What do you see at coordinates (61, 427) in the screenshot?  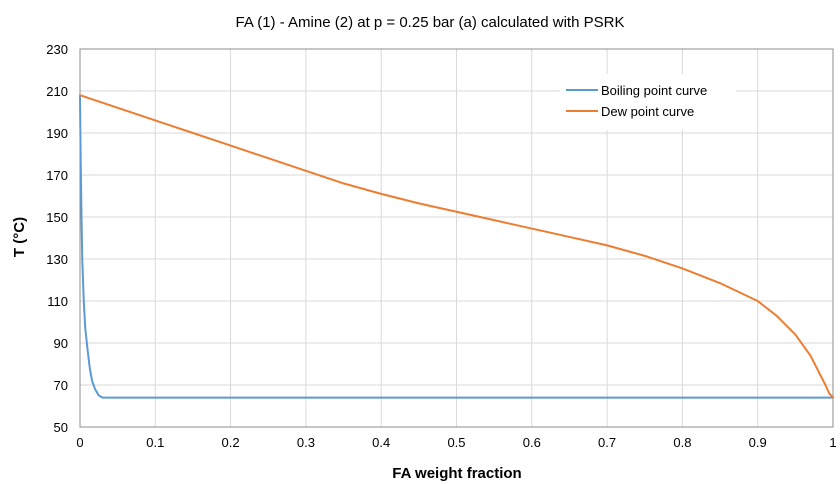 I see `y-tick-label: 50` at bounding box center [61, 427].